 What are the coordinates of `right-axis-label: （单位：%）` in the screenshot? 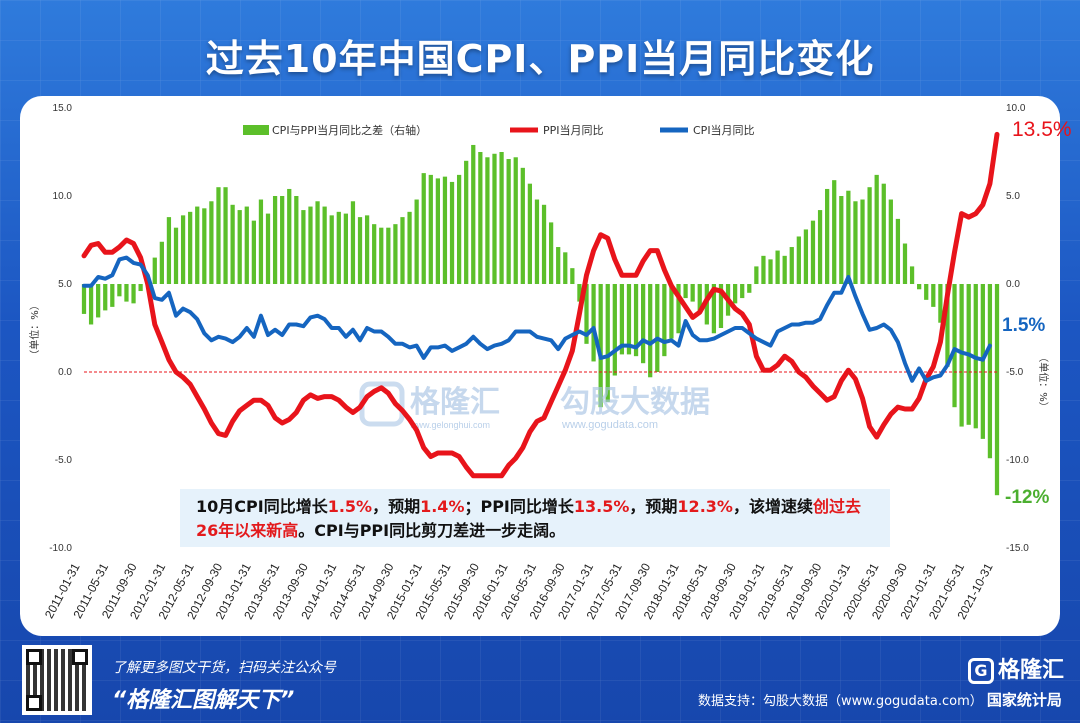 It's located at (1043, 382).